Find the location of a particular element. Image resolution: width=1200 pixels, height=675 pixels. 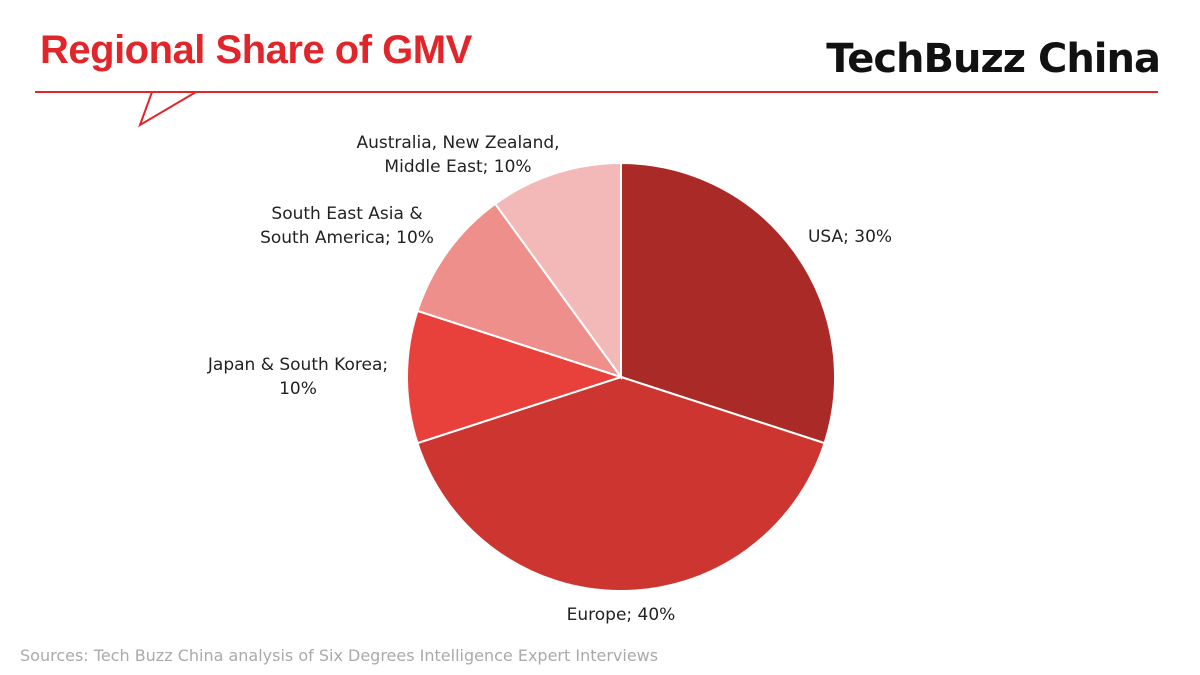

data-label: USA; 30% is located at coordinates (850, 237).